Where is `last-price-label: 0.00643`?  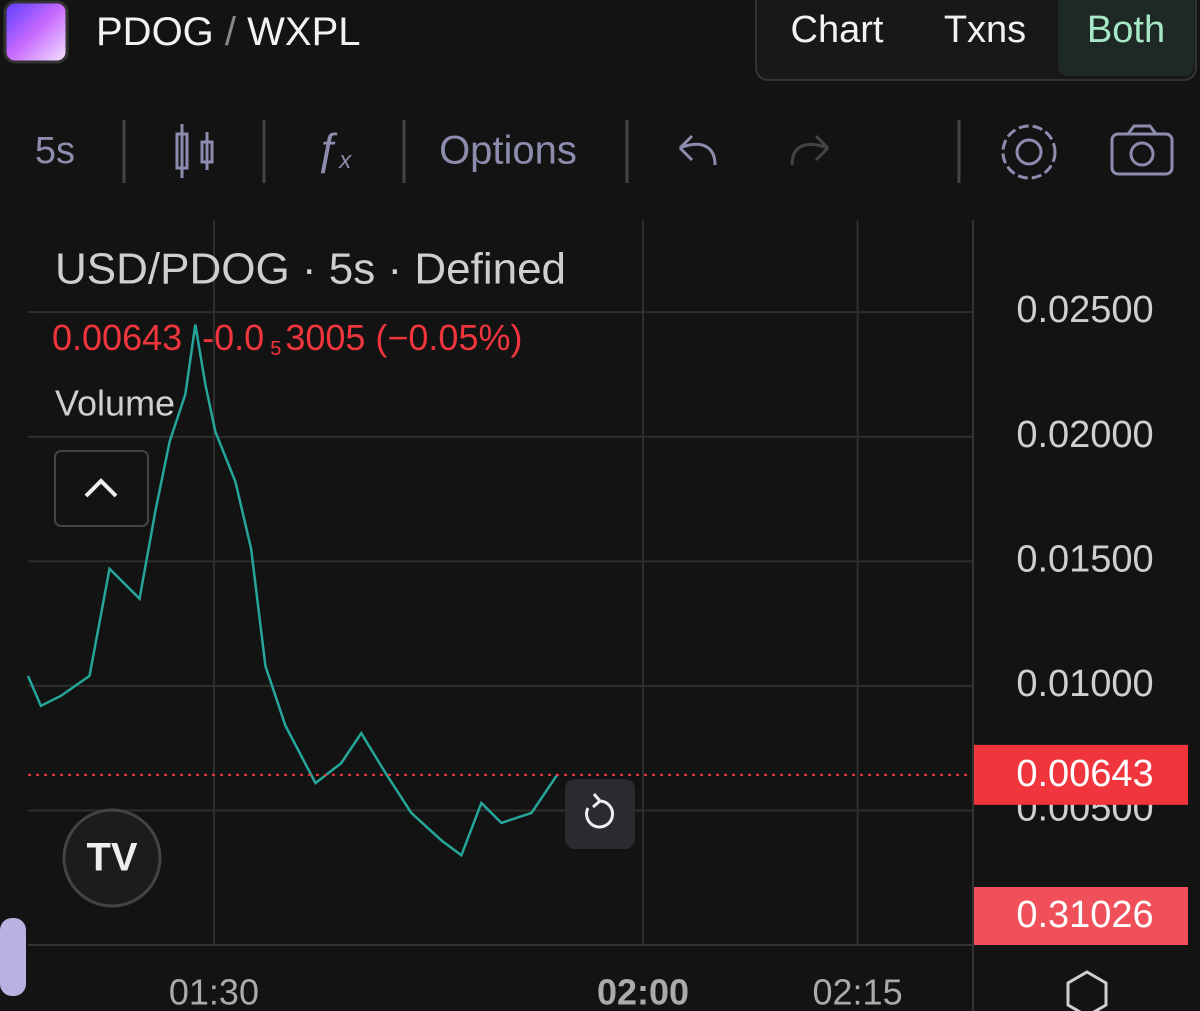
last-price-label: 0.00643 is located at coordinates (1084, 774).